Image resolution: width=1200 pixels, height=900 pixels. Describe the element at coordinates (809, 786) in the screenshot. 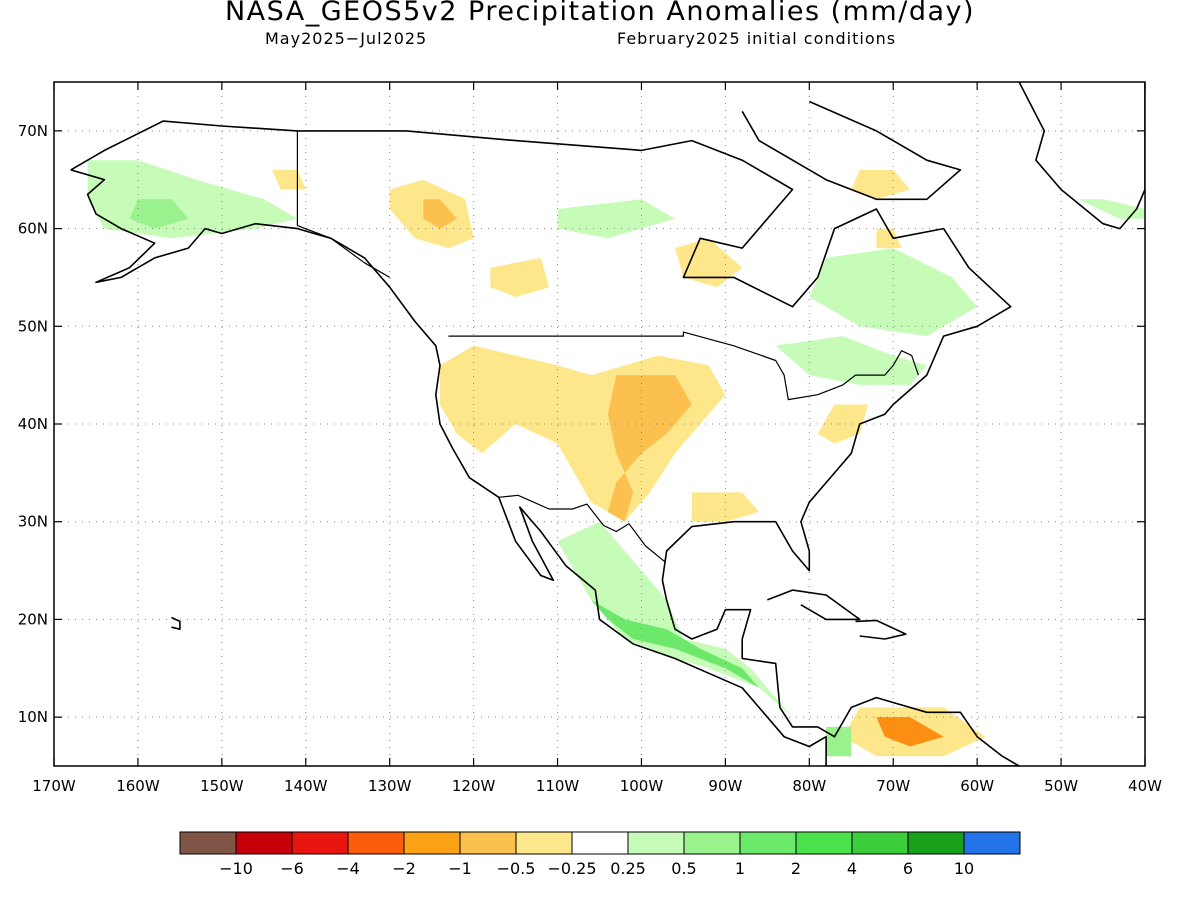

I see `lon-tick-label: 80W` at that location.